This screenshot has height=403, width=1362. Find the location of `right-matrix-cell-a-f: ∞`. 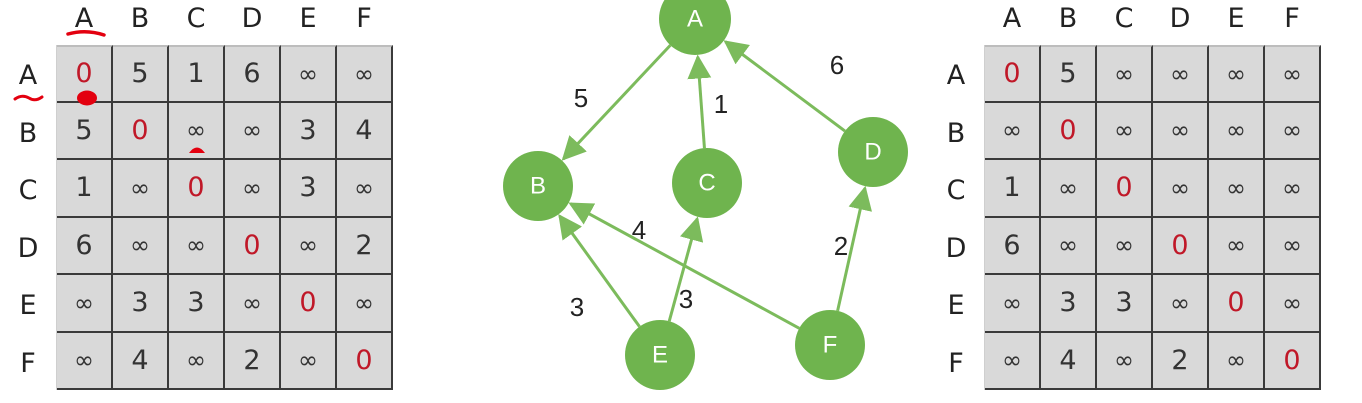

right-matrix-cell-a-f: ∞ is located at coordinates (1293, 74).